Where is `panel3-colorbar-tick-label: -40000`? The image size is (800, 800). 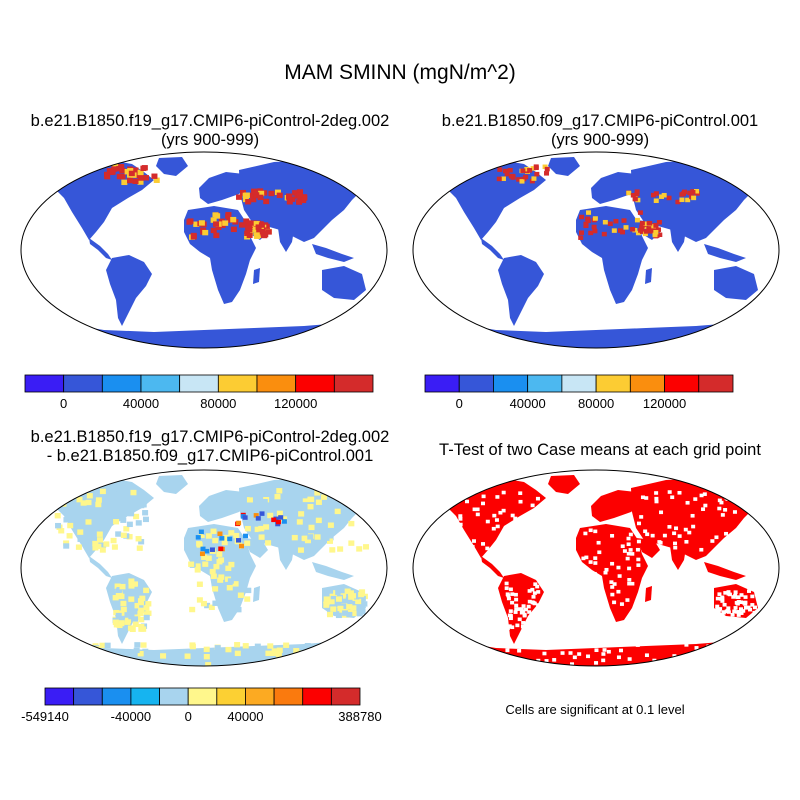
panel3-colorbar-tick-label: -40000 is located at coordinates (131, 716).